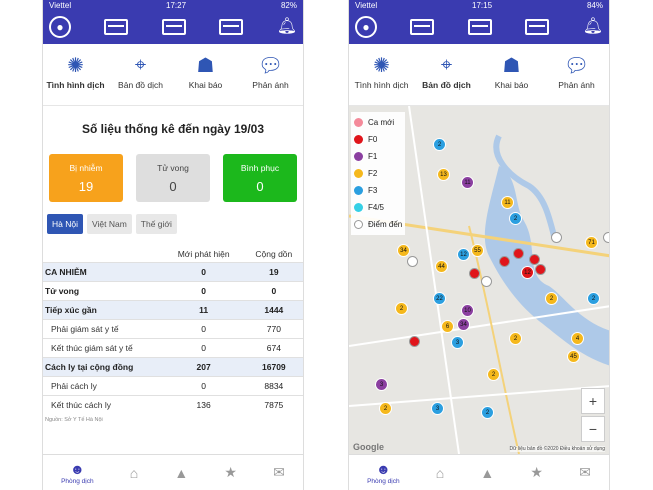 This screenshot has height=490, width=653. Describe the element at coordinates (173, 271) in the screenshot. I see `table-row: CA NHIỄM 0 19` at that location.